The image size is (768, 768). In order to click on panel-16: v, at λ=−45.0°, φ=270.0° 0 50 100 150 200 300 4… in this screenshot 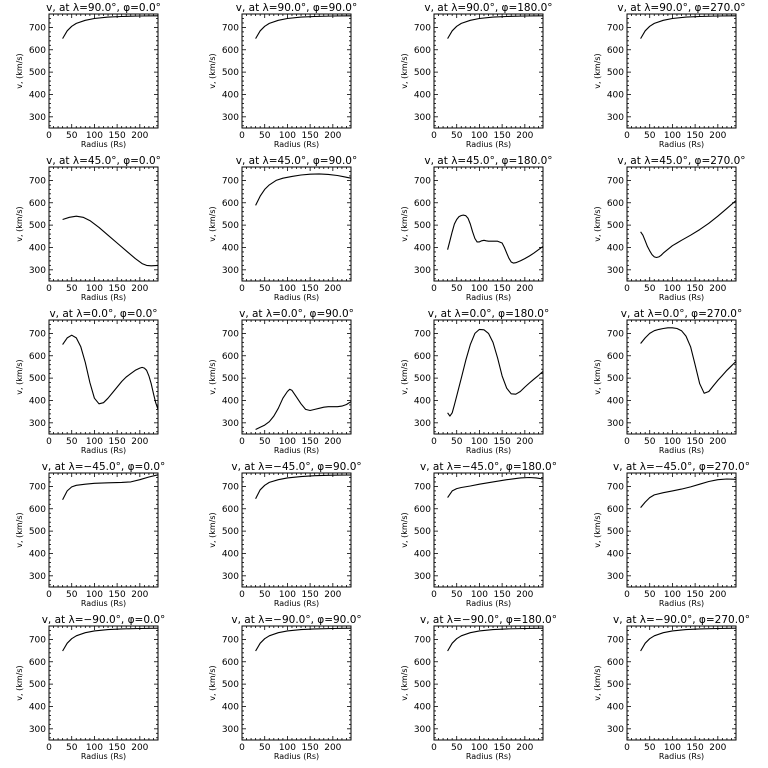, I will do `click(671, 534)`.